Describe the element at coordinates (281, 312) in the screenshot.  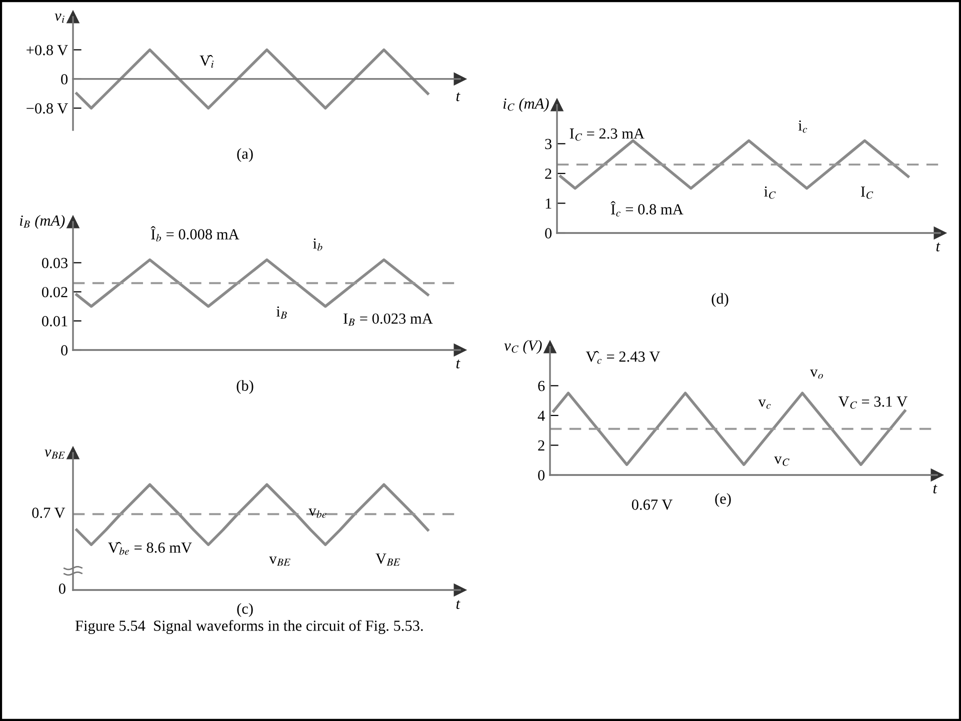
I see `annotation: i$_{B}$` at that location.